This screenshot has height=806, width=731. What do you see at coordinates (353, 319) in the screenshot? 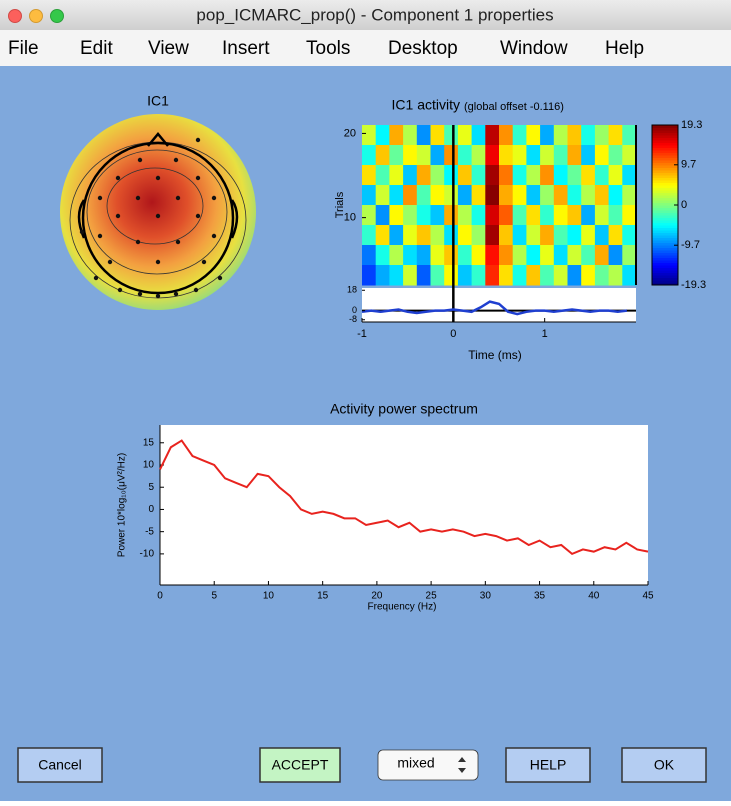
I see `erp-y-tick-label: -8` at bounding box center [353, 319].